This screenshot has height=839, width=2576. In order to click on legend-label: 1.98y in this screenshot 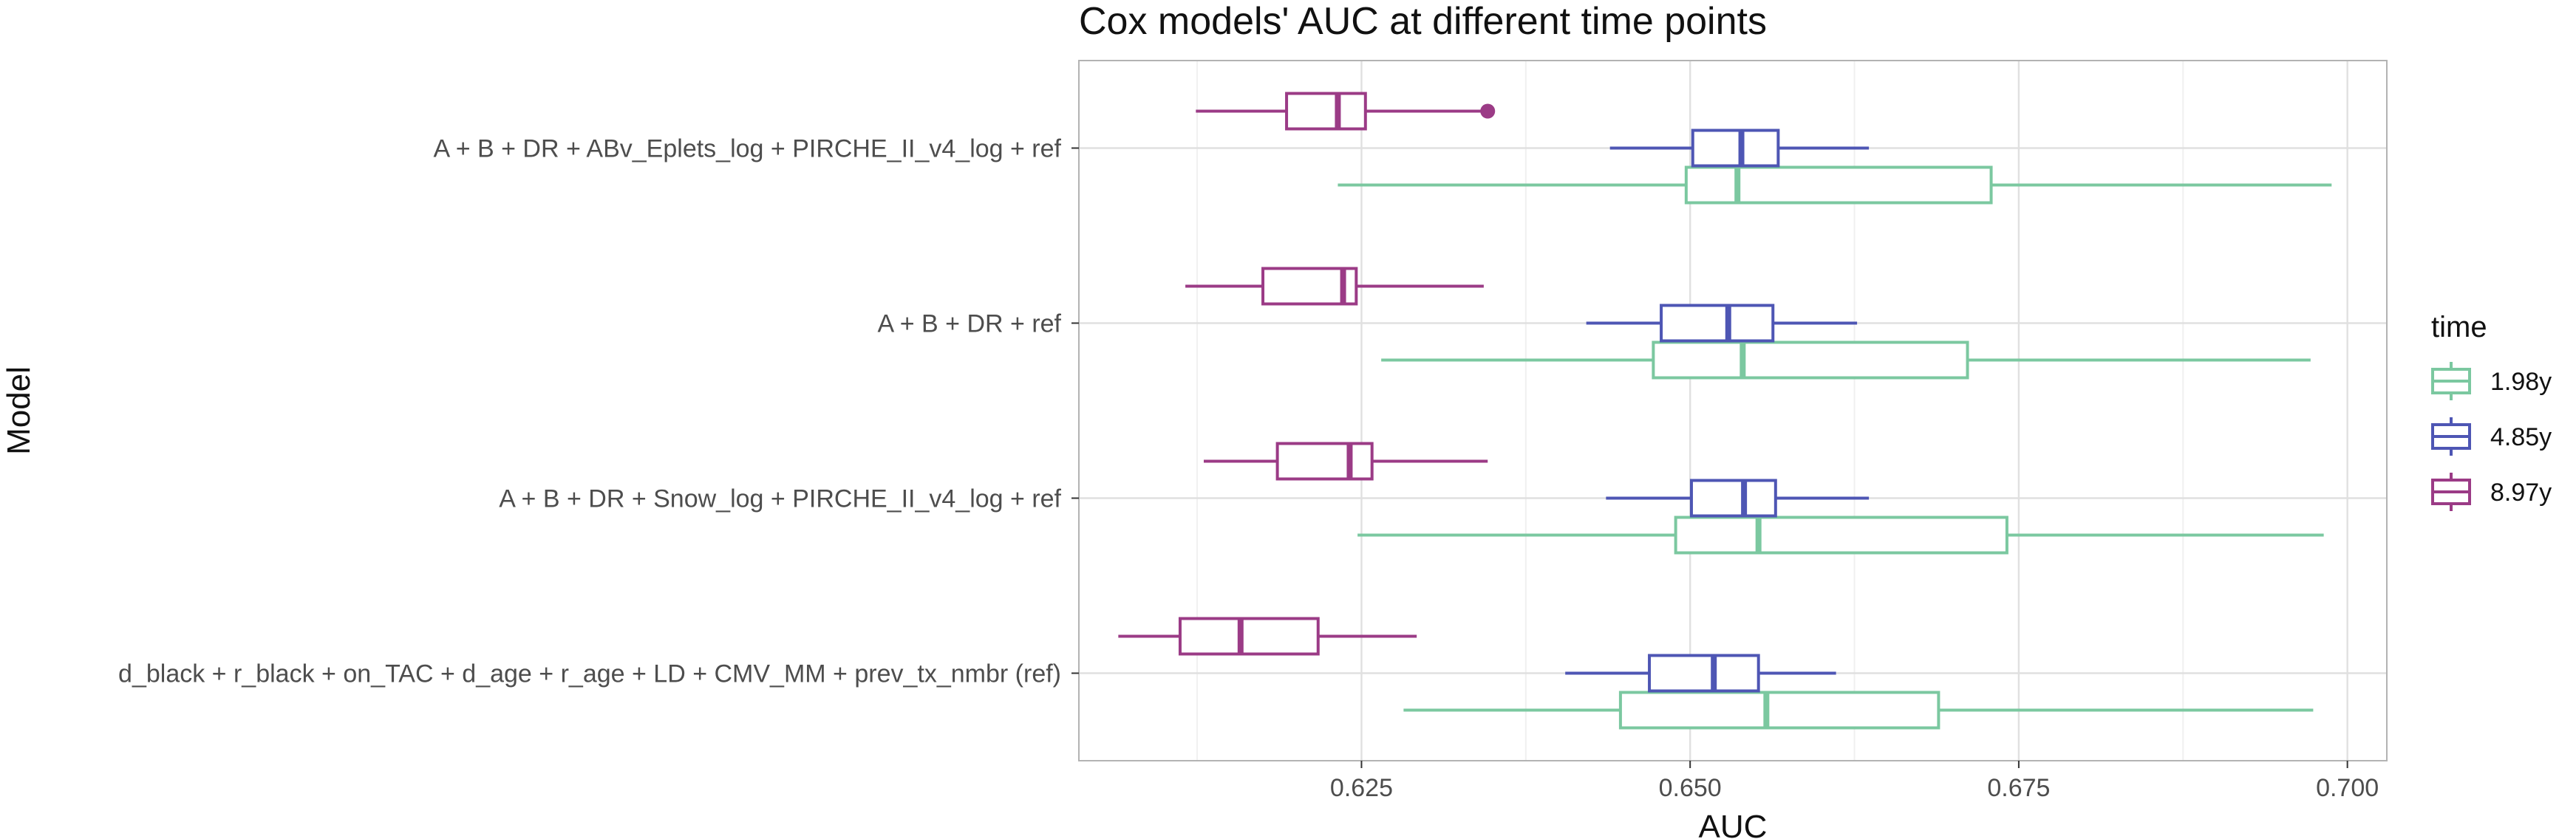, I will do `click(2521, 382)`.